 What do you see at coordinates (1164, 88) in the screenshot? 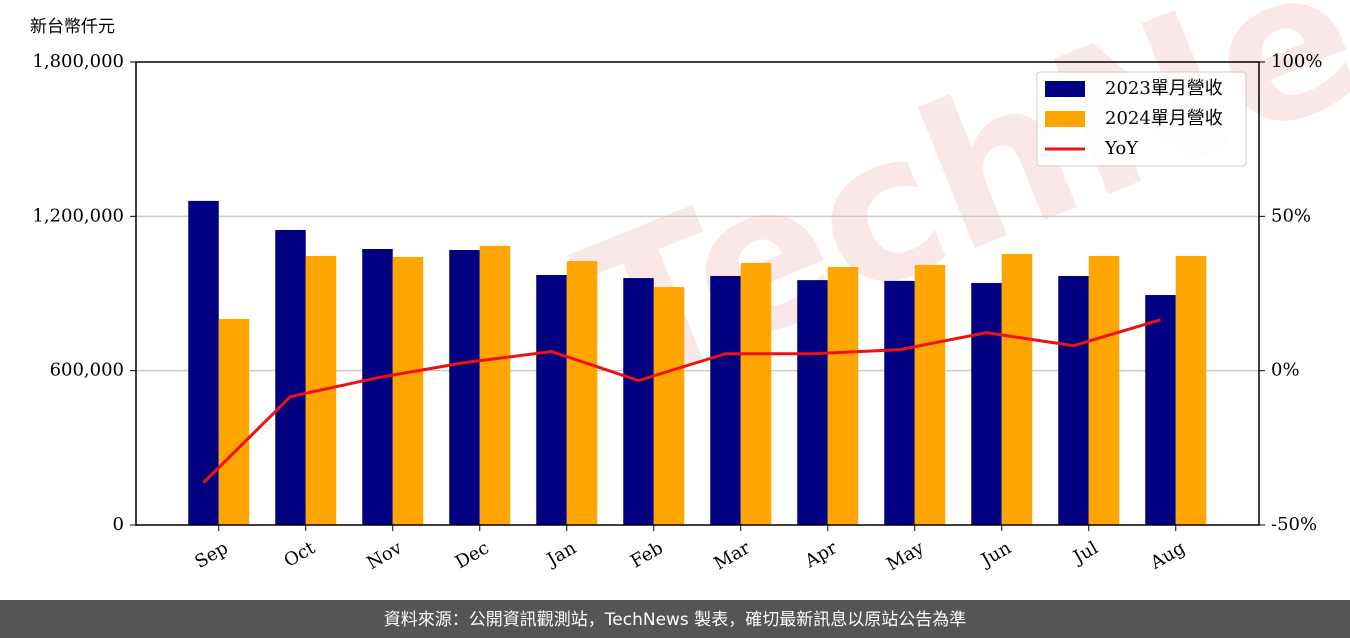
I see `legend-label: 2023單月營收` at bounding box center [1164, 88].